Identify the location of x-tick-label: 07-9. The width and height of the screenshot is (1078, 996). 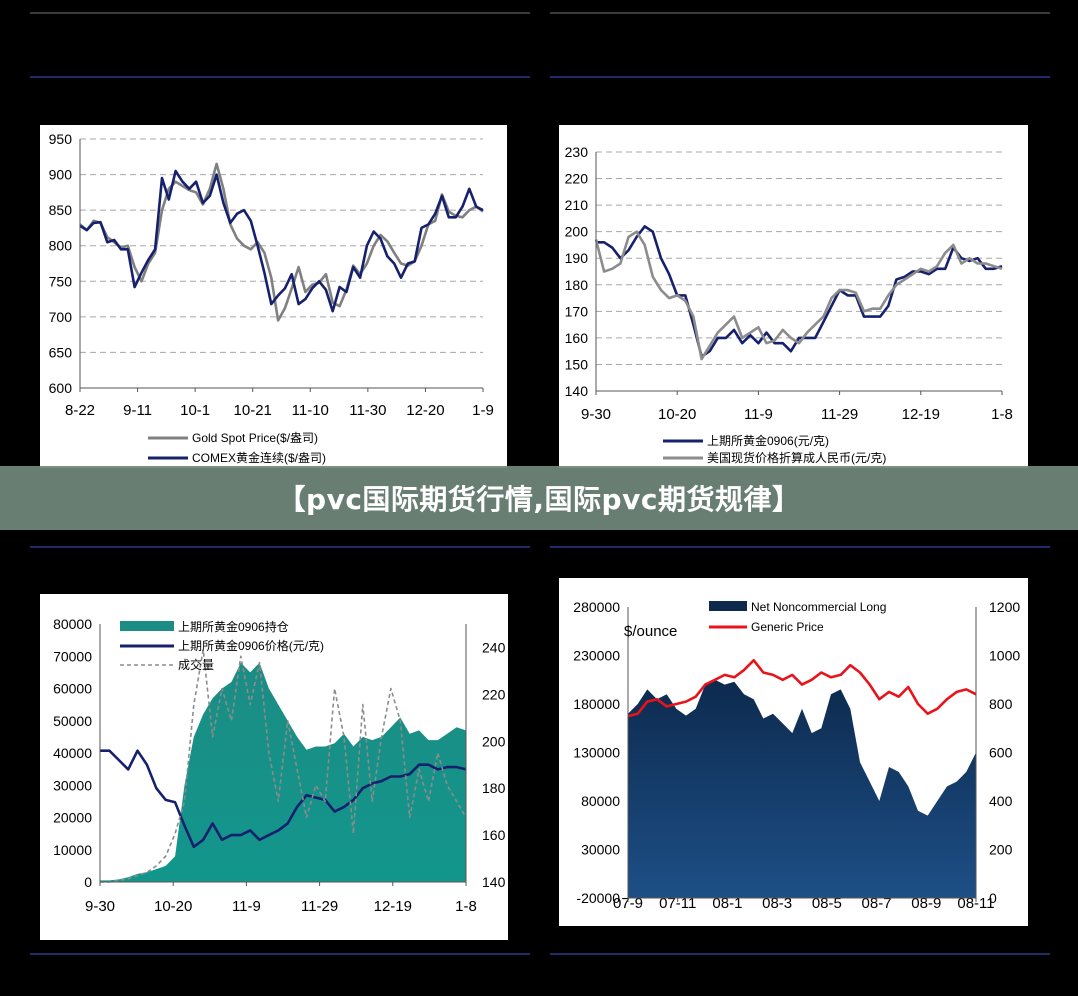
(628, 903).